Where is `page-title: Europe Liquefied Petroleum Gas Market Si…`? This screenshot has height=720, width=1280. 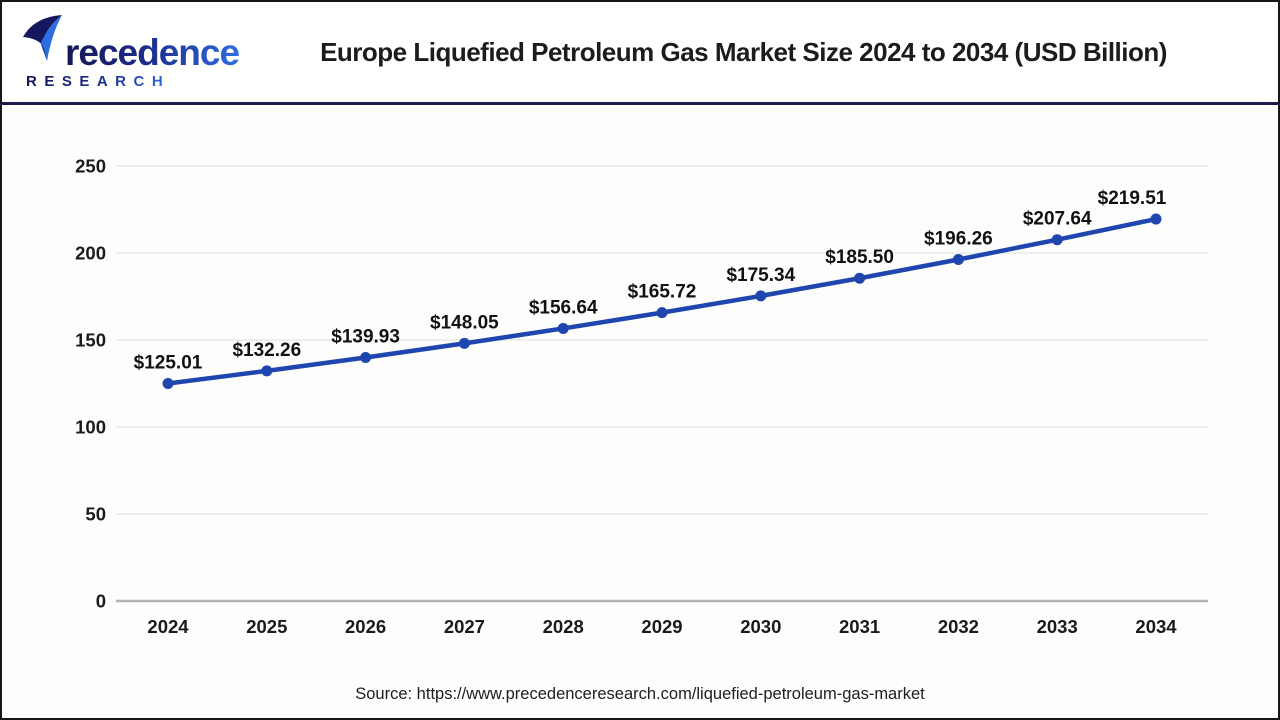 page-title: Europe Liquefied Petroleum Gas Market Si… is located at coordinates (743, 51).